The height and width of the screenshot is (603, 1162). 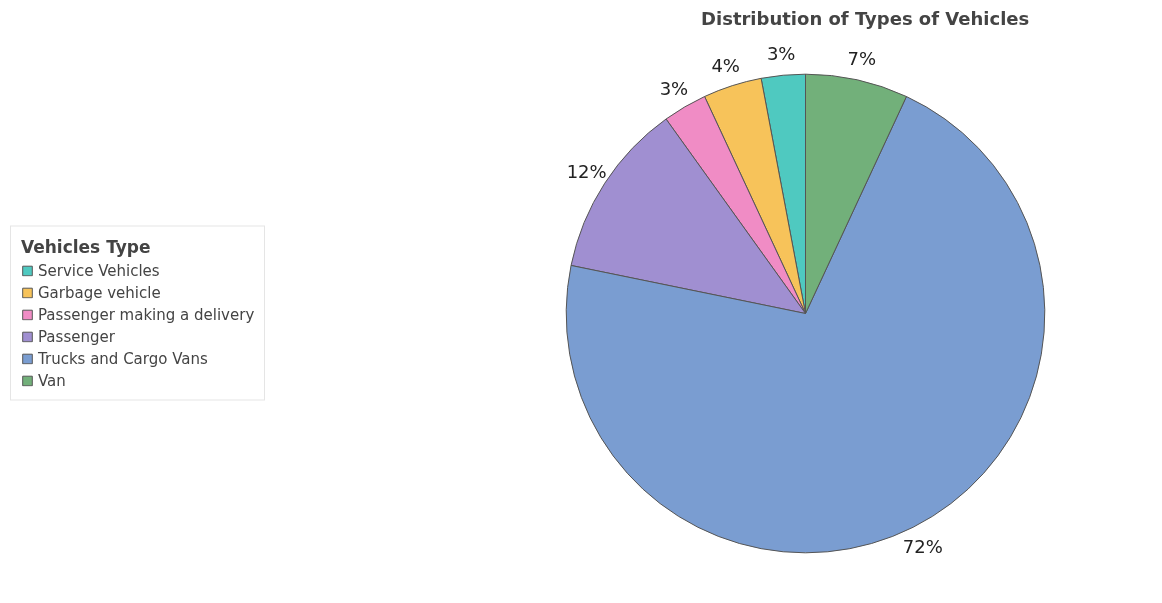 I want to click on legend-label: Van, so click(x=52, y=380).